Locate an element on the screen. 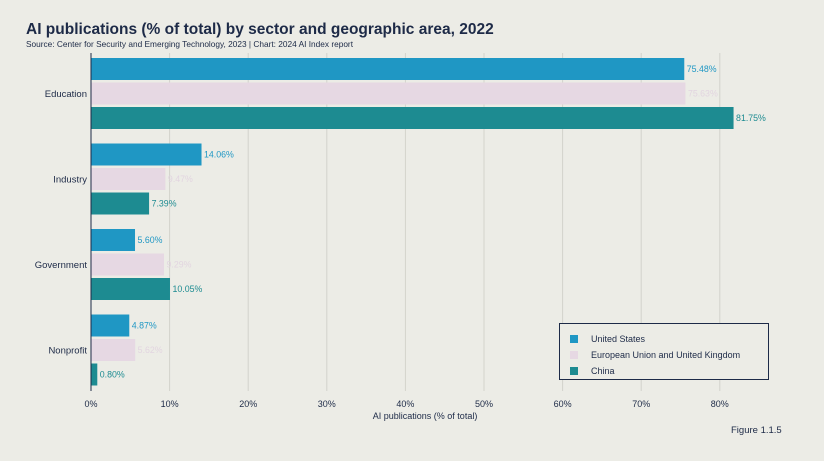  legend-label: European Union and United Kingdom is located at coordinates (666, 355).